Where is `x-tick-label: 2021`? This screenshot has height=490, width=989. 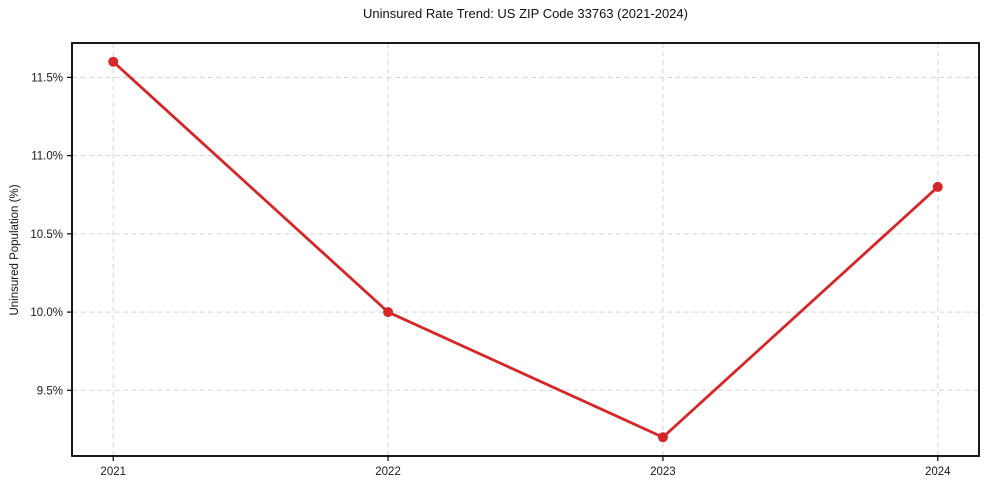
x-tick-label: 2021 is located at coordinates (113, 472).